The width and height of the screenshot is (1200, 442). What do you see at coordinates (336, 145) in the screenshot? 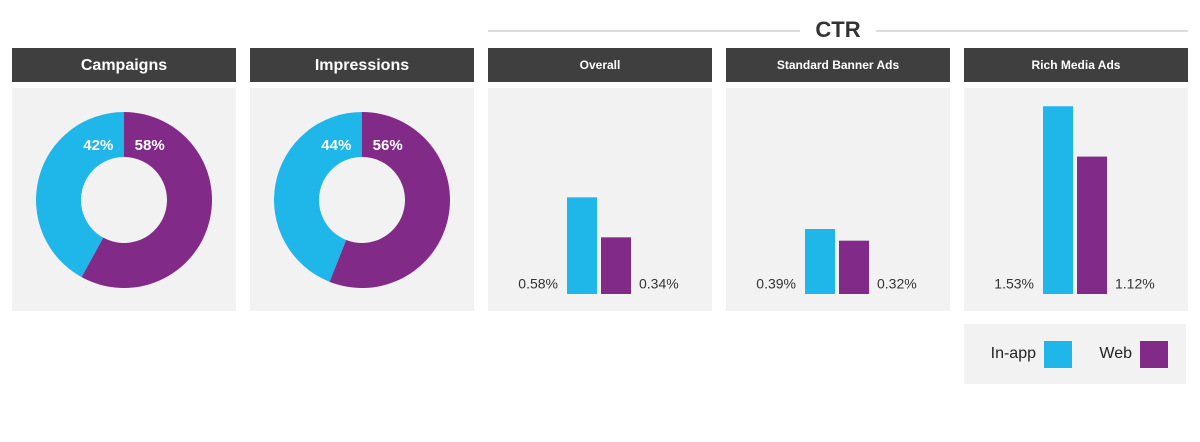
I see `data-label: 44%` at bounding box center [336, 145].